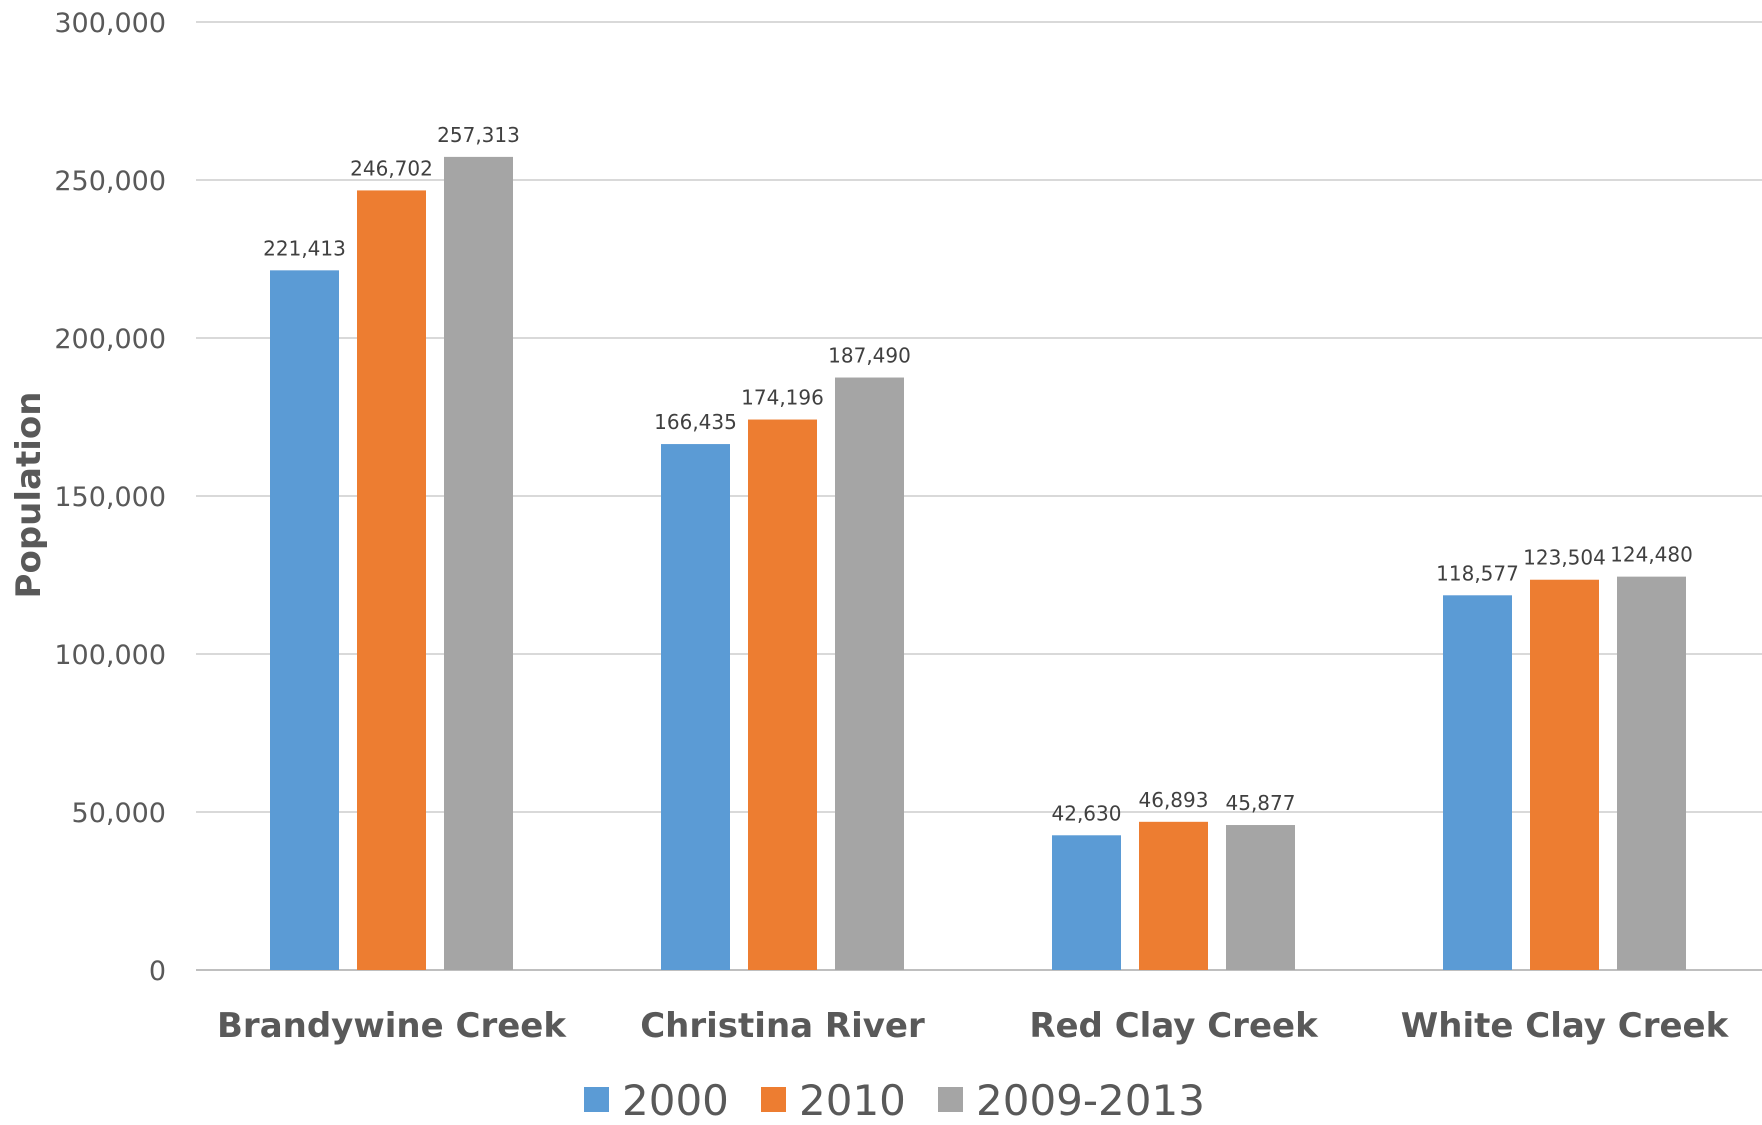 The image size is (1762, 1125). I want to click on legend-label: 2010, so click(852, 1100).